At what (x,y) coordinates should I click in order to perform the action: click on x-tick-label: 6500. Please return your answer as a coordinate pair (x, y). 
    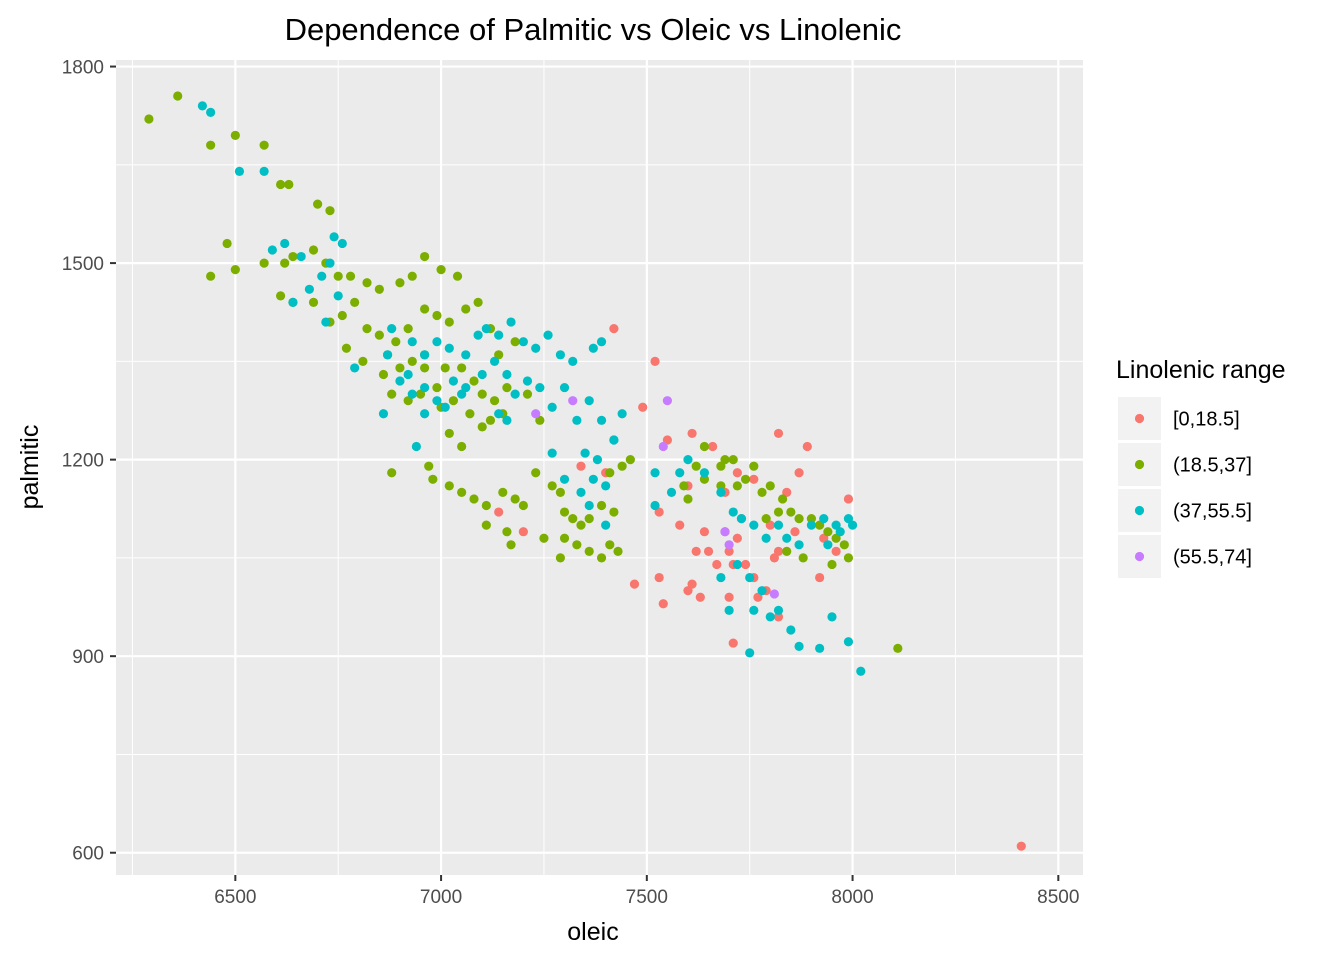
    Looking at the image, I should click on (235, 897).